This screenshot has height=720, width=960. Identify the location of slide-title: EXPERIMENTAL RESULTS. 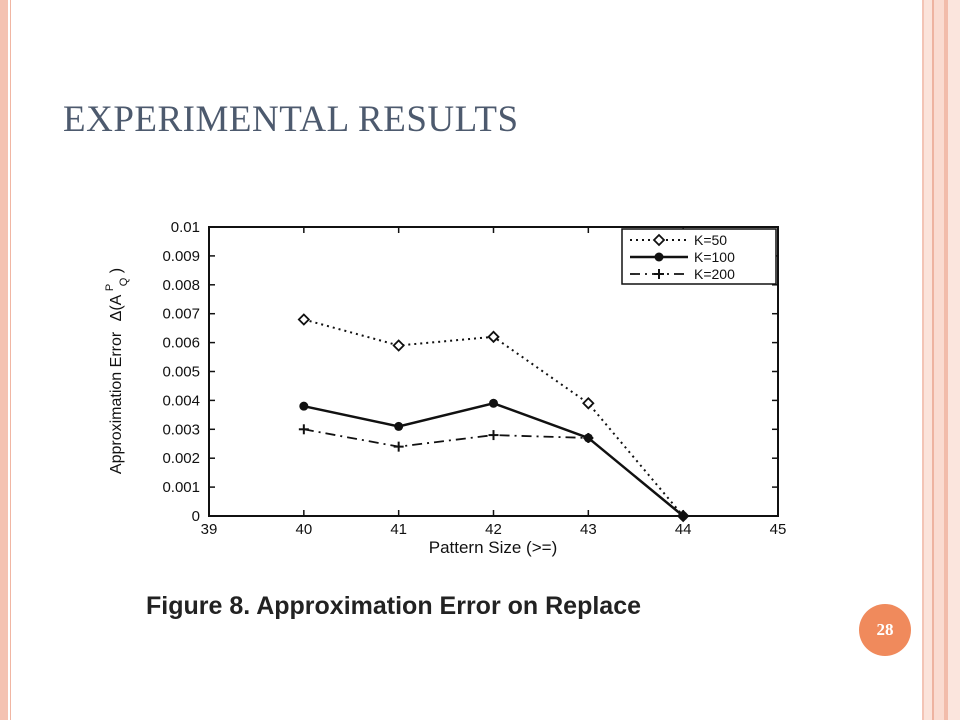
(291, 119).